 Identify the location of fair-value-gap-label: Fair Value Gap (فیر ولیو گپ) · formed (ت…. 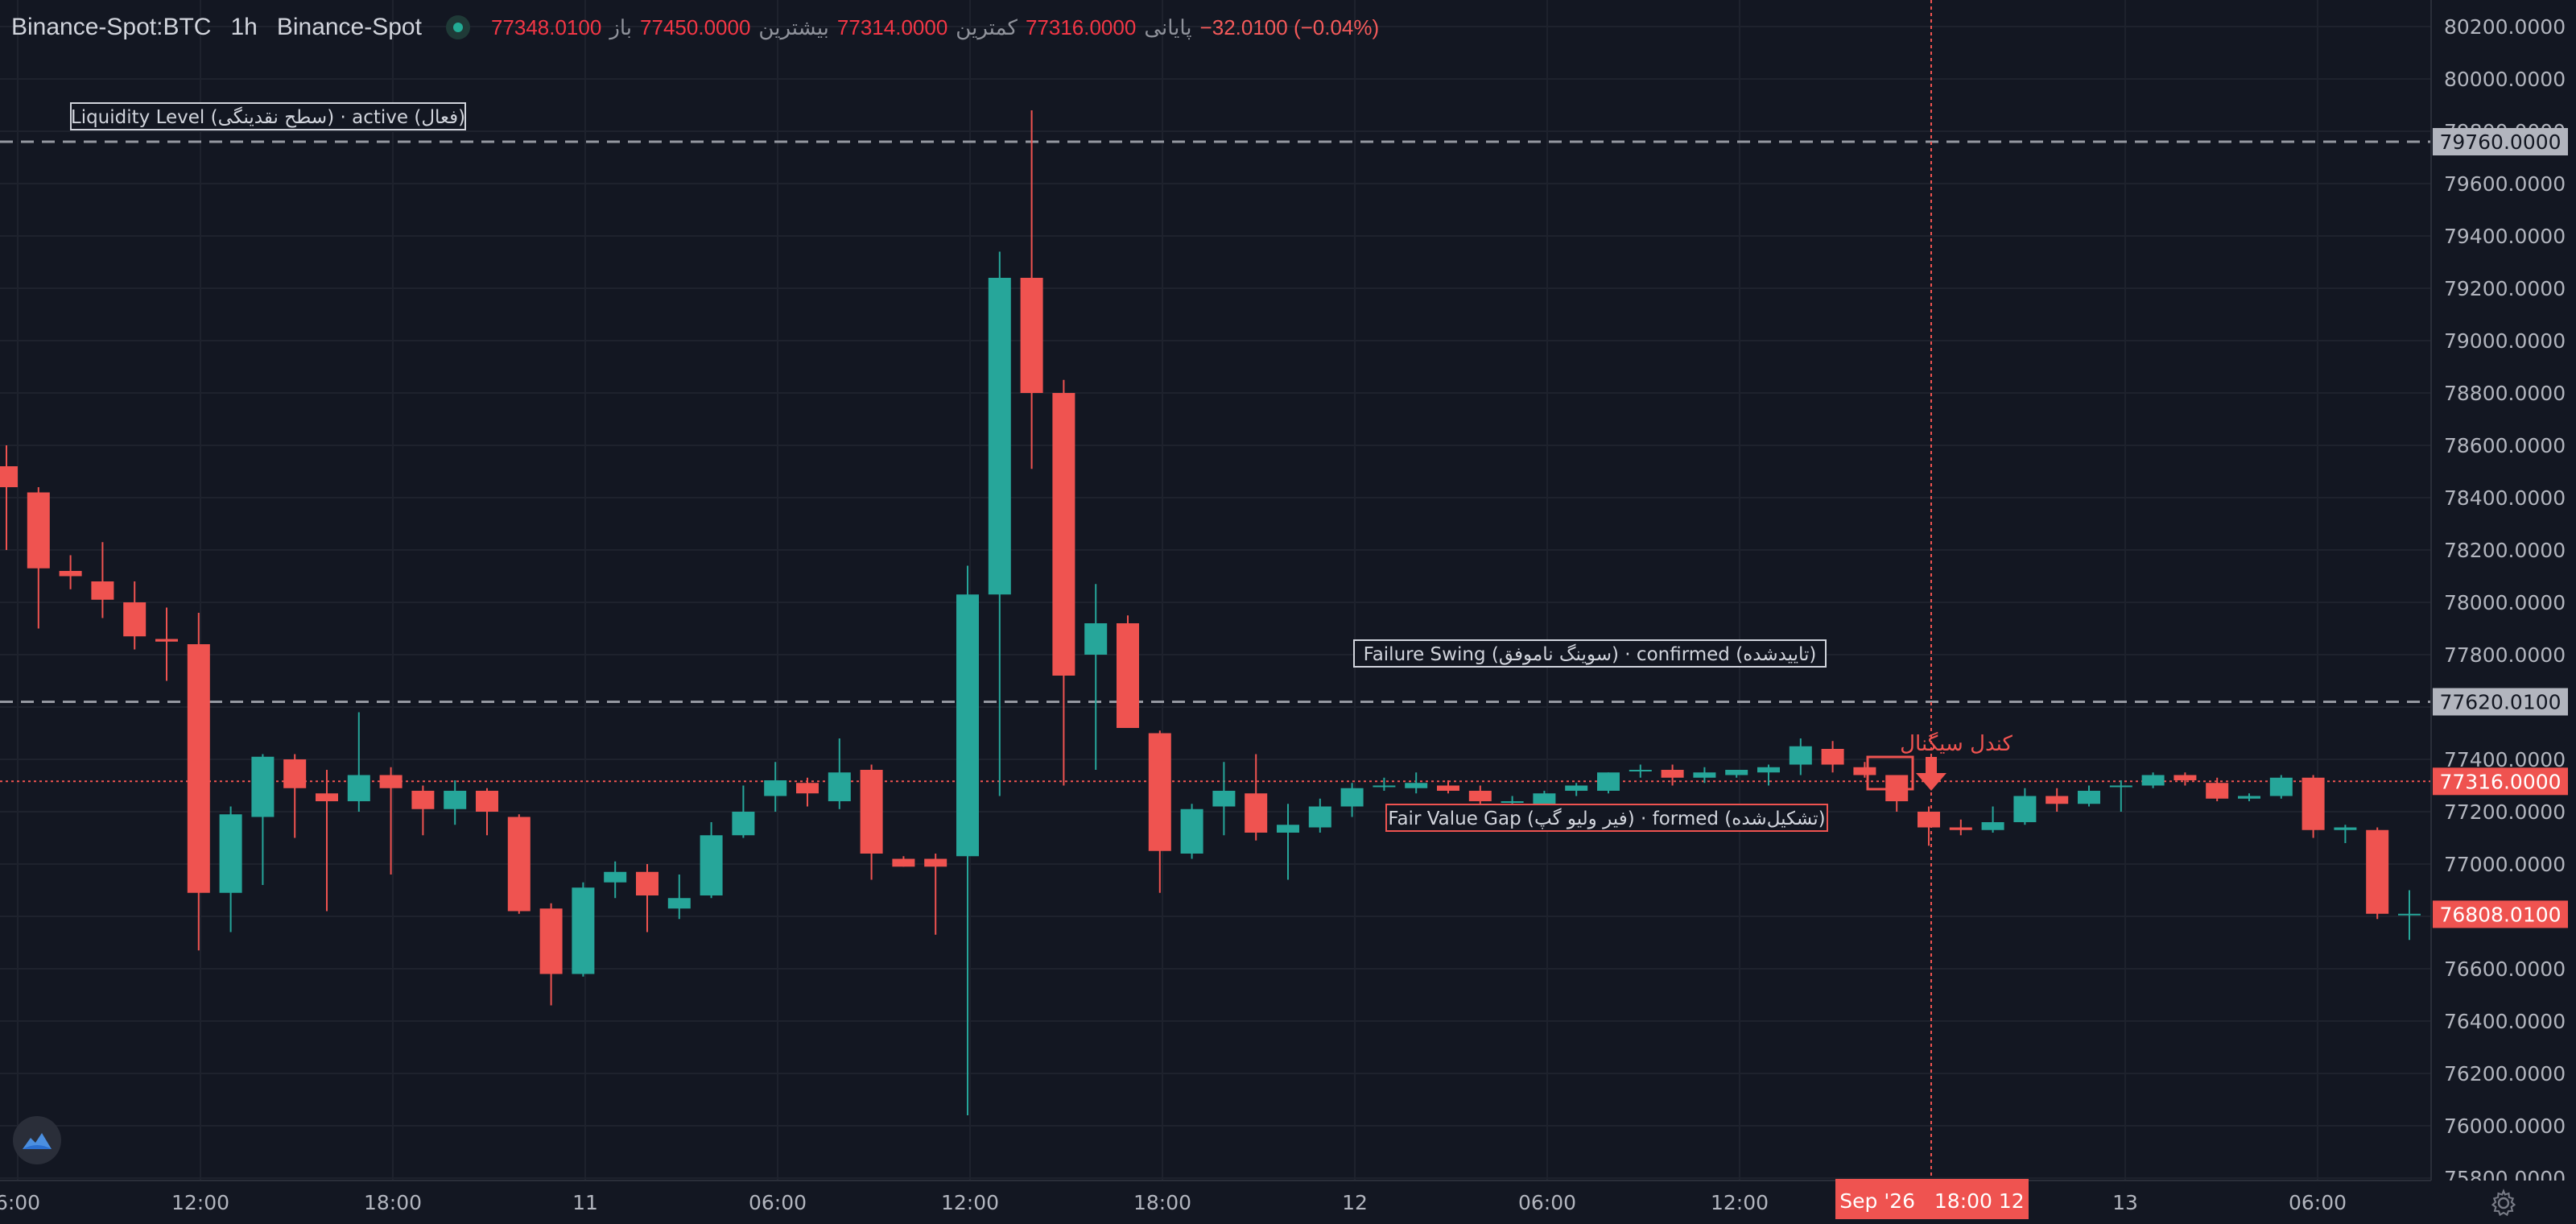
(1606, 818).